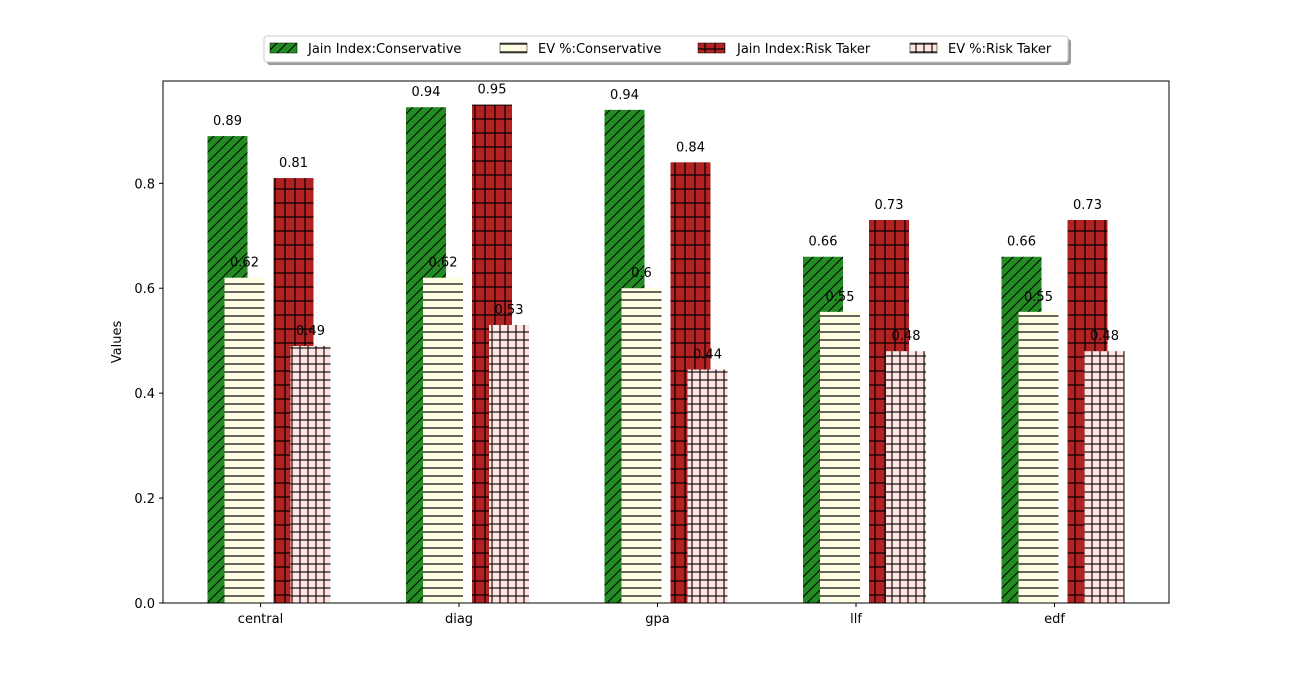  What do you see at coordinates (840, 297) in the screenshot?
I see `data-label-ev-conservative-llf: 0.55` at bounding box center [840, 297].